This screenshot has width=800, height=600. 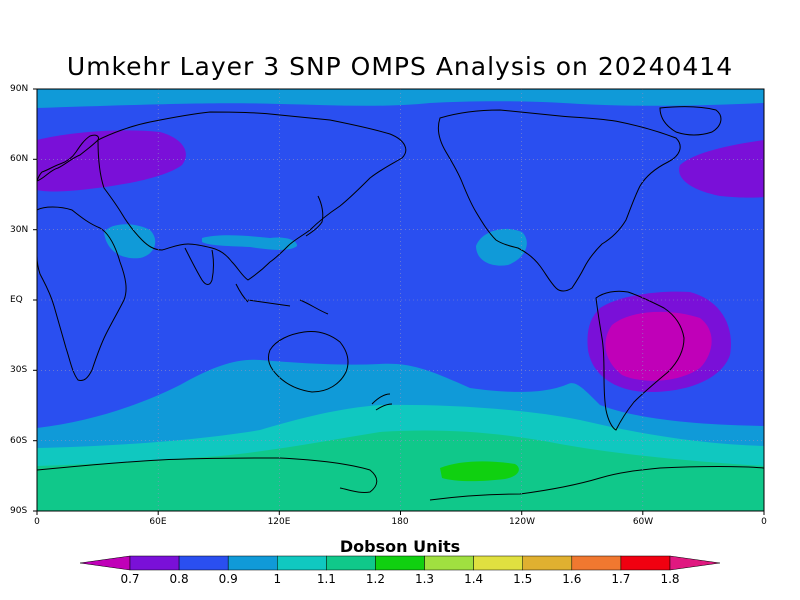 What do you see at coordinates (37, 522) in the screenshot?
I see `lon-label-0: 0` at bounding box center [37, 522].